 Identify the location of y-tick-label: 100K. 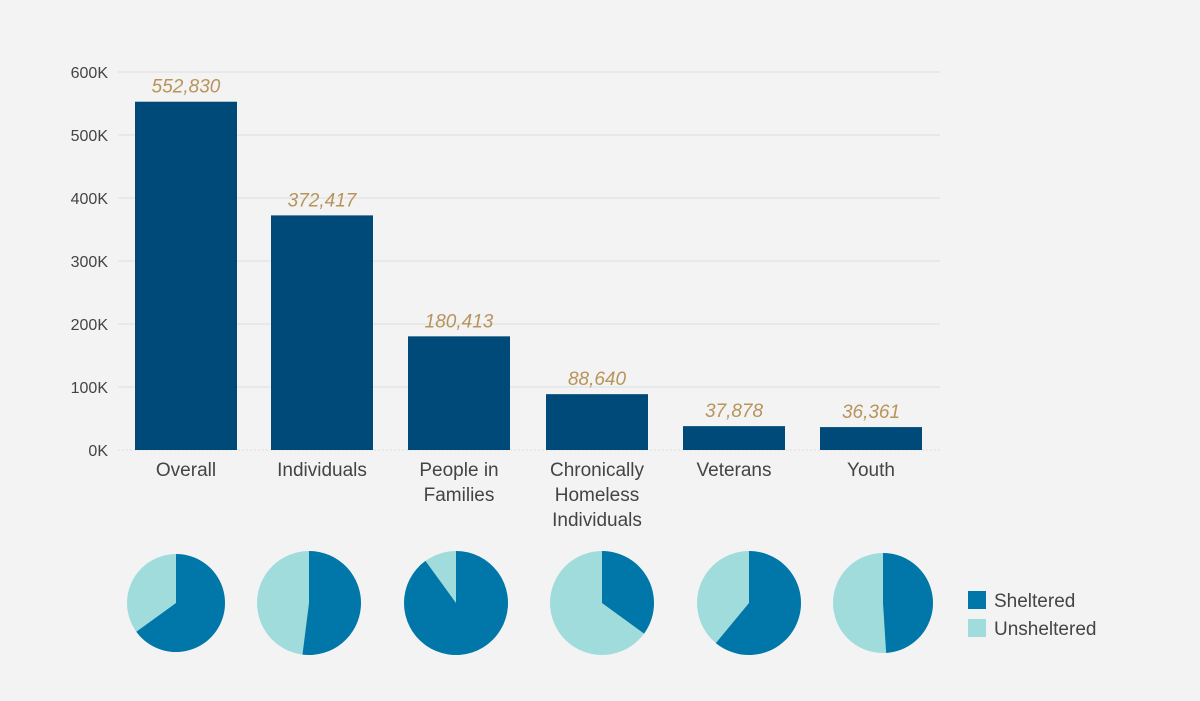
(90, 388).